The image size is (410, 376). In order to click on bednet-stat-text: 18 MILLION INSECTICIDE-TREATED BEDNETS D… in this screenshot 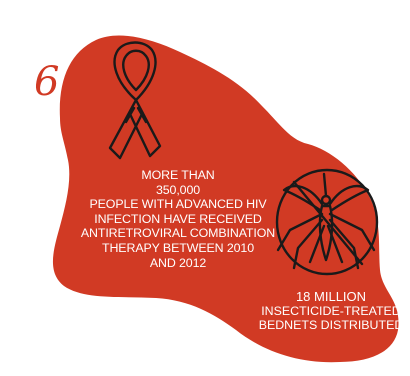, I will do `click(331, 311)`.